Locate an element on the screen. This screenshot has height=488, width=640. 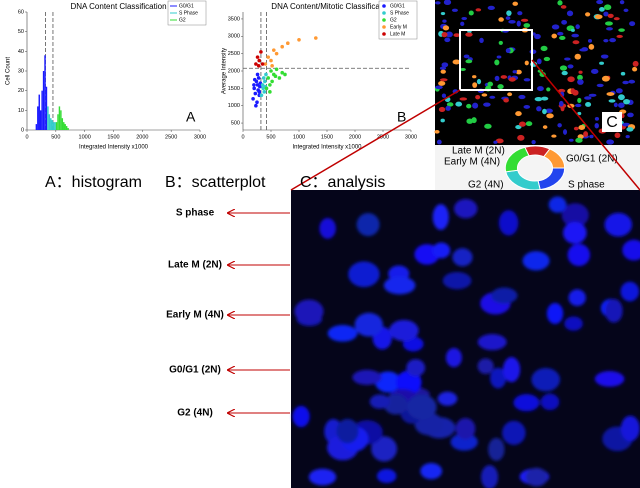
zoom-line is located at coordinates (585, 125).